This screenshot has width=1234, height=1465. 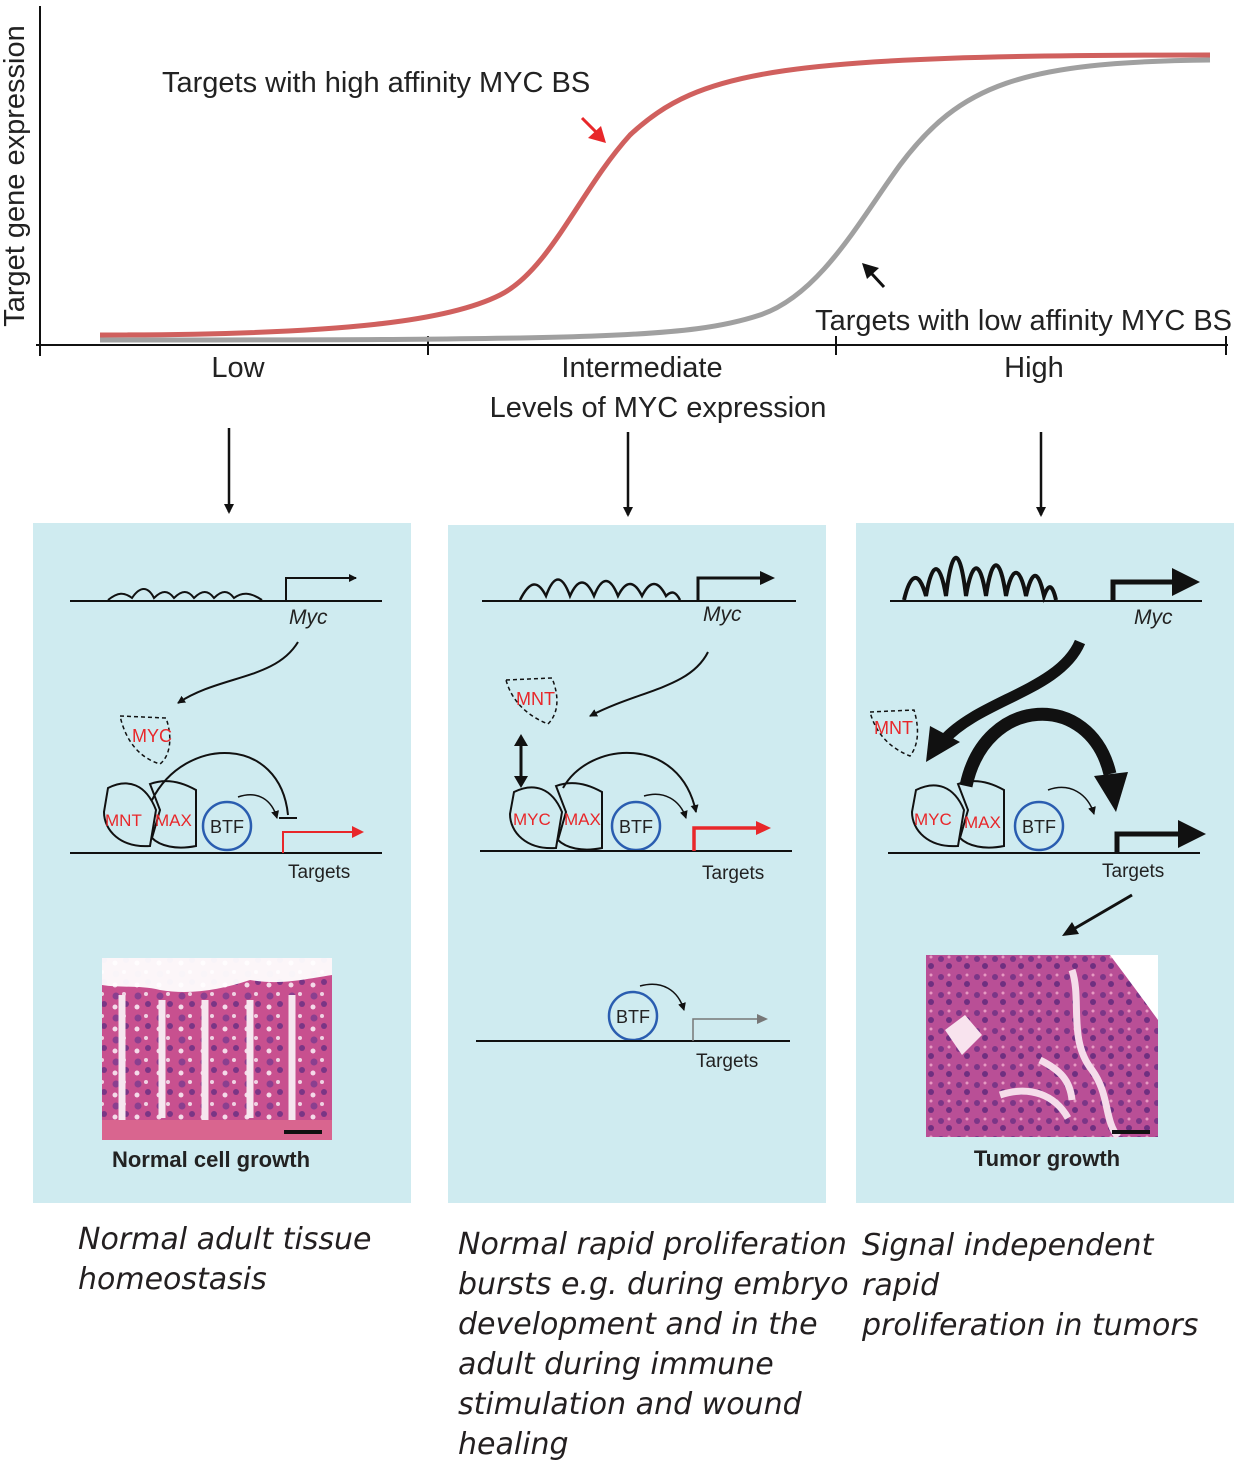 I want to click on caption-low: Normal adult tissue homeostasis, so click(x=225, y=1259).